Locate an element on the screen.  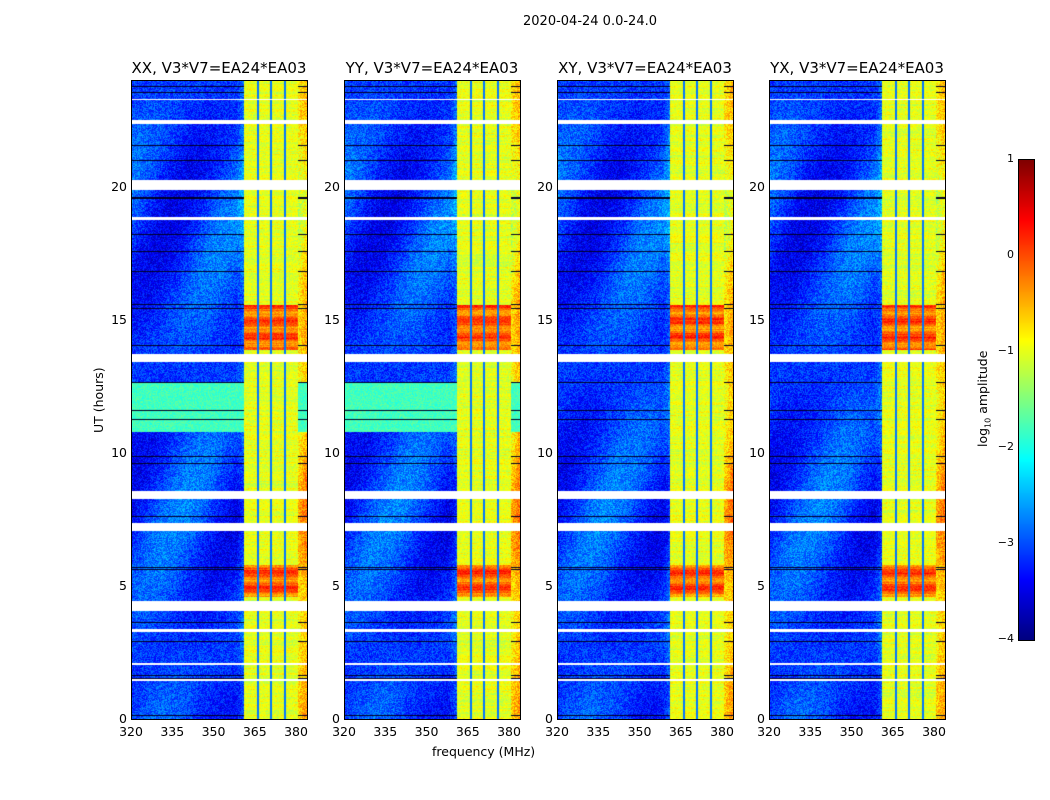
panel-title: YX, V3*V7=EA24*EA03 is located at coordinates (857, 68).